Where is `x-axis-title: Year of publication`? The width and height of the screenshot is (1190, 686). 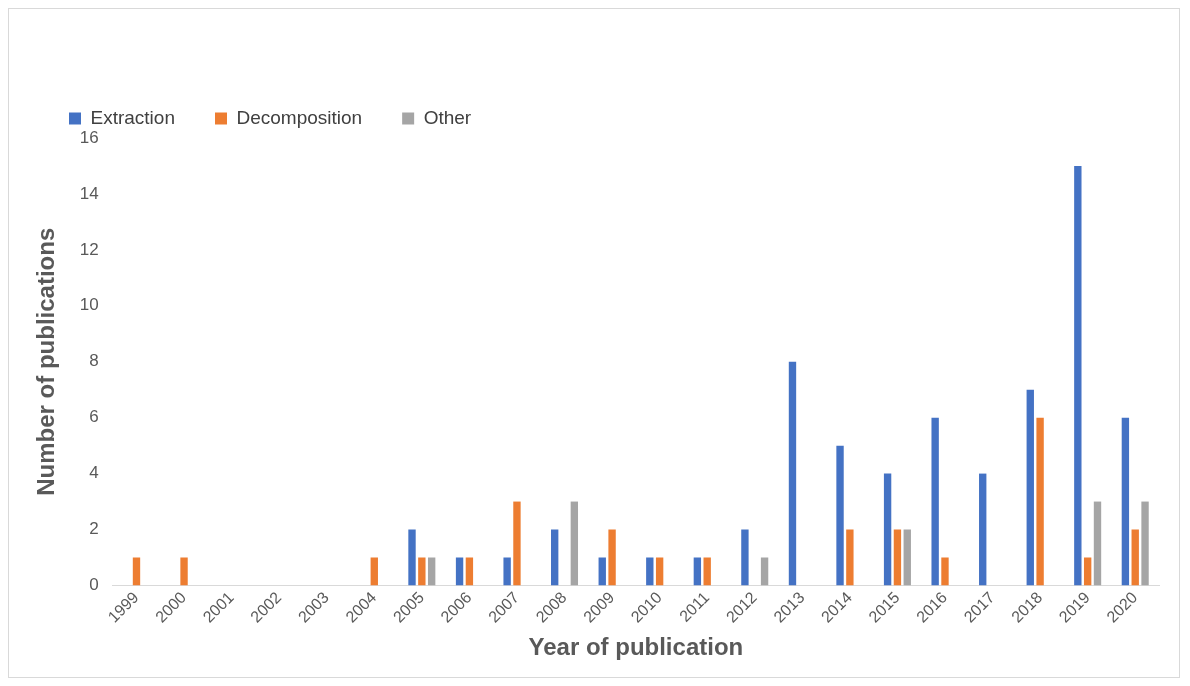
x-axis-title: Year of publication is located at coordinates (636, 647).